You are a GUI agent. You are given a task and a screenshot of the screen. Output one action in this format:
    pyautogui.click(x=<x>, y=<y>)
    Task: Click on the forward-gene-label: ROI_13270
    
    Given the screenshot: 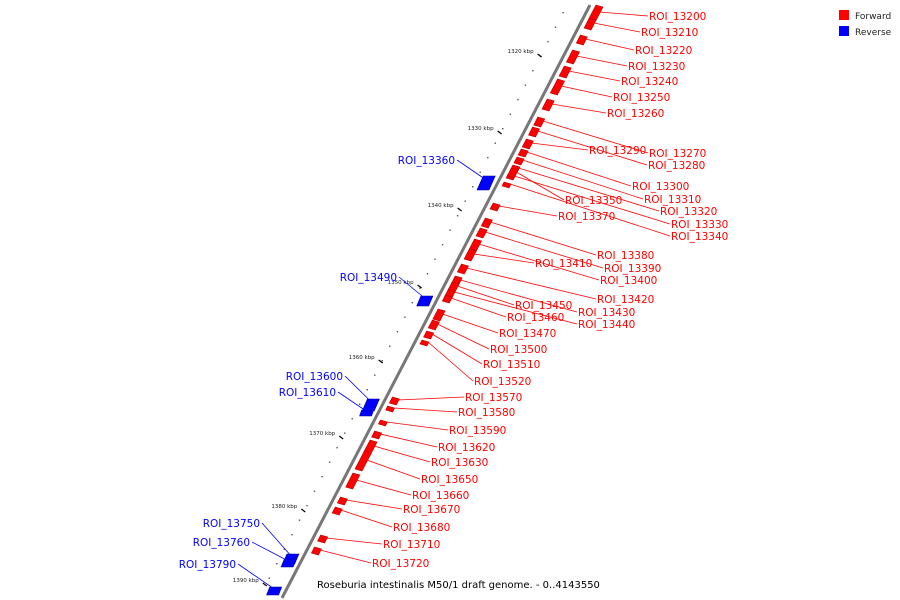 What is the action you would take?
    pyautogui.click(x=677, y=154)
    